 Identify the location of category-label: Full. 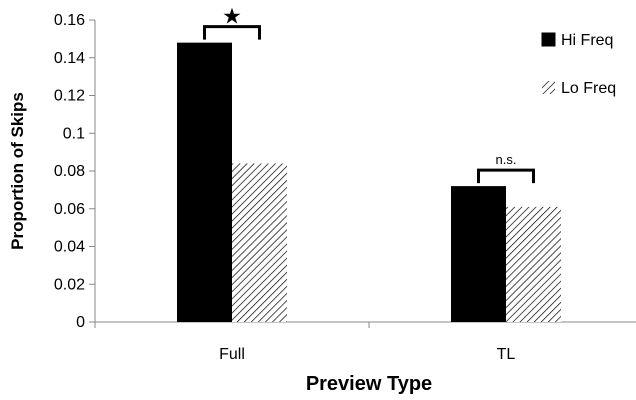
(232, 354).